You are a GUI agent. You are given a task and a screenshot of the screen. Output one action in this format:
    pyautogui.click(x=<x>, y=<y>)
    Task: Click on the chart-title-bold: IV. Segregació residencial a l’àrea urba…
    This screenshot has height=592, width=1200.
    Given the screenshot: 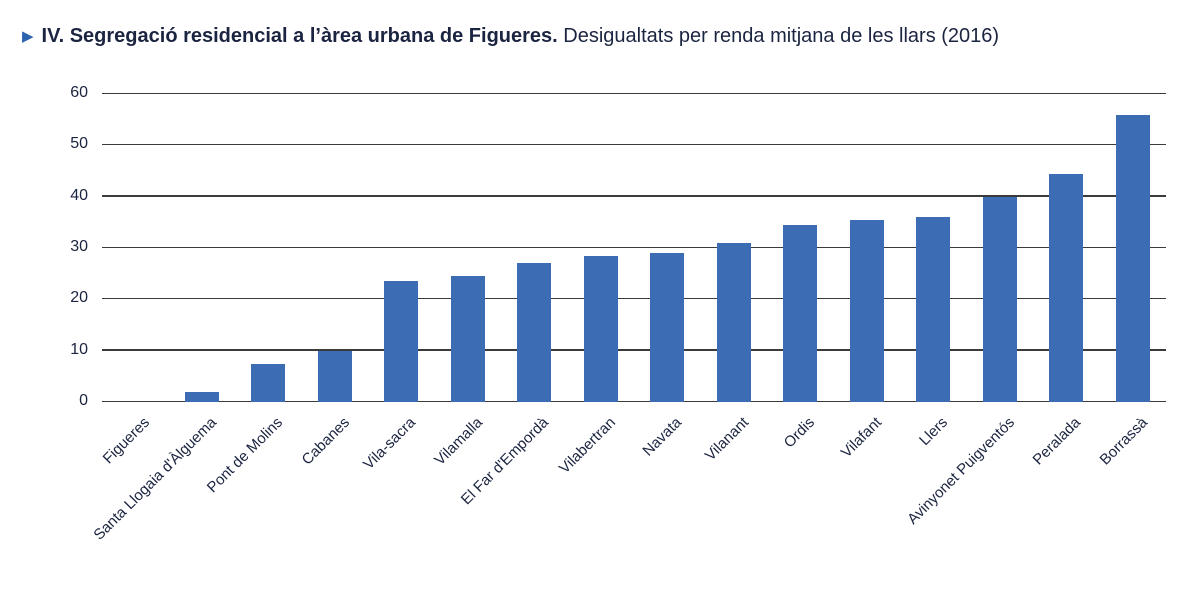 What is the action you would take?
    pyautogui.click(x=299, y=36)
    